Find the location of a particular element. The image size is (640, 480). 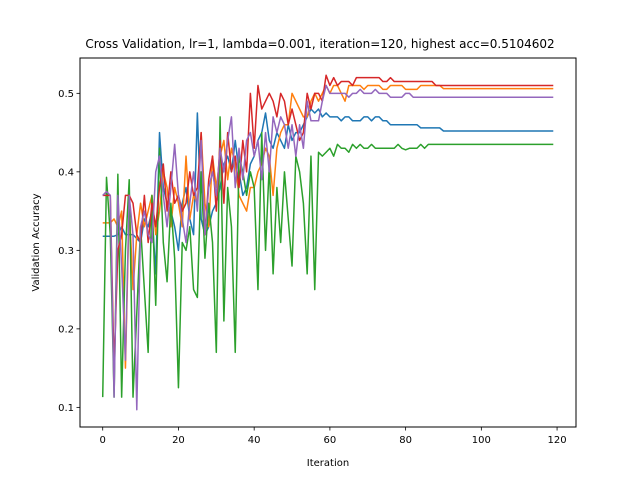

y-tick-label: 0.1 is located at coordinates (66, 408).